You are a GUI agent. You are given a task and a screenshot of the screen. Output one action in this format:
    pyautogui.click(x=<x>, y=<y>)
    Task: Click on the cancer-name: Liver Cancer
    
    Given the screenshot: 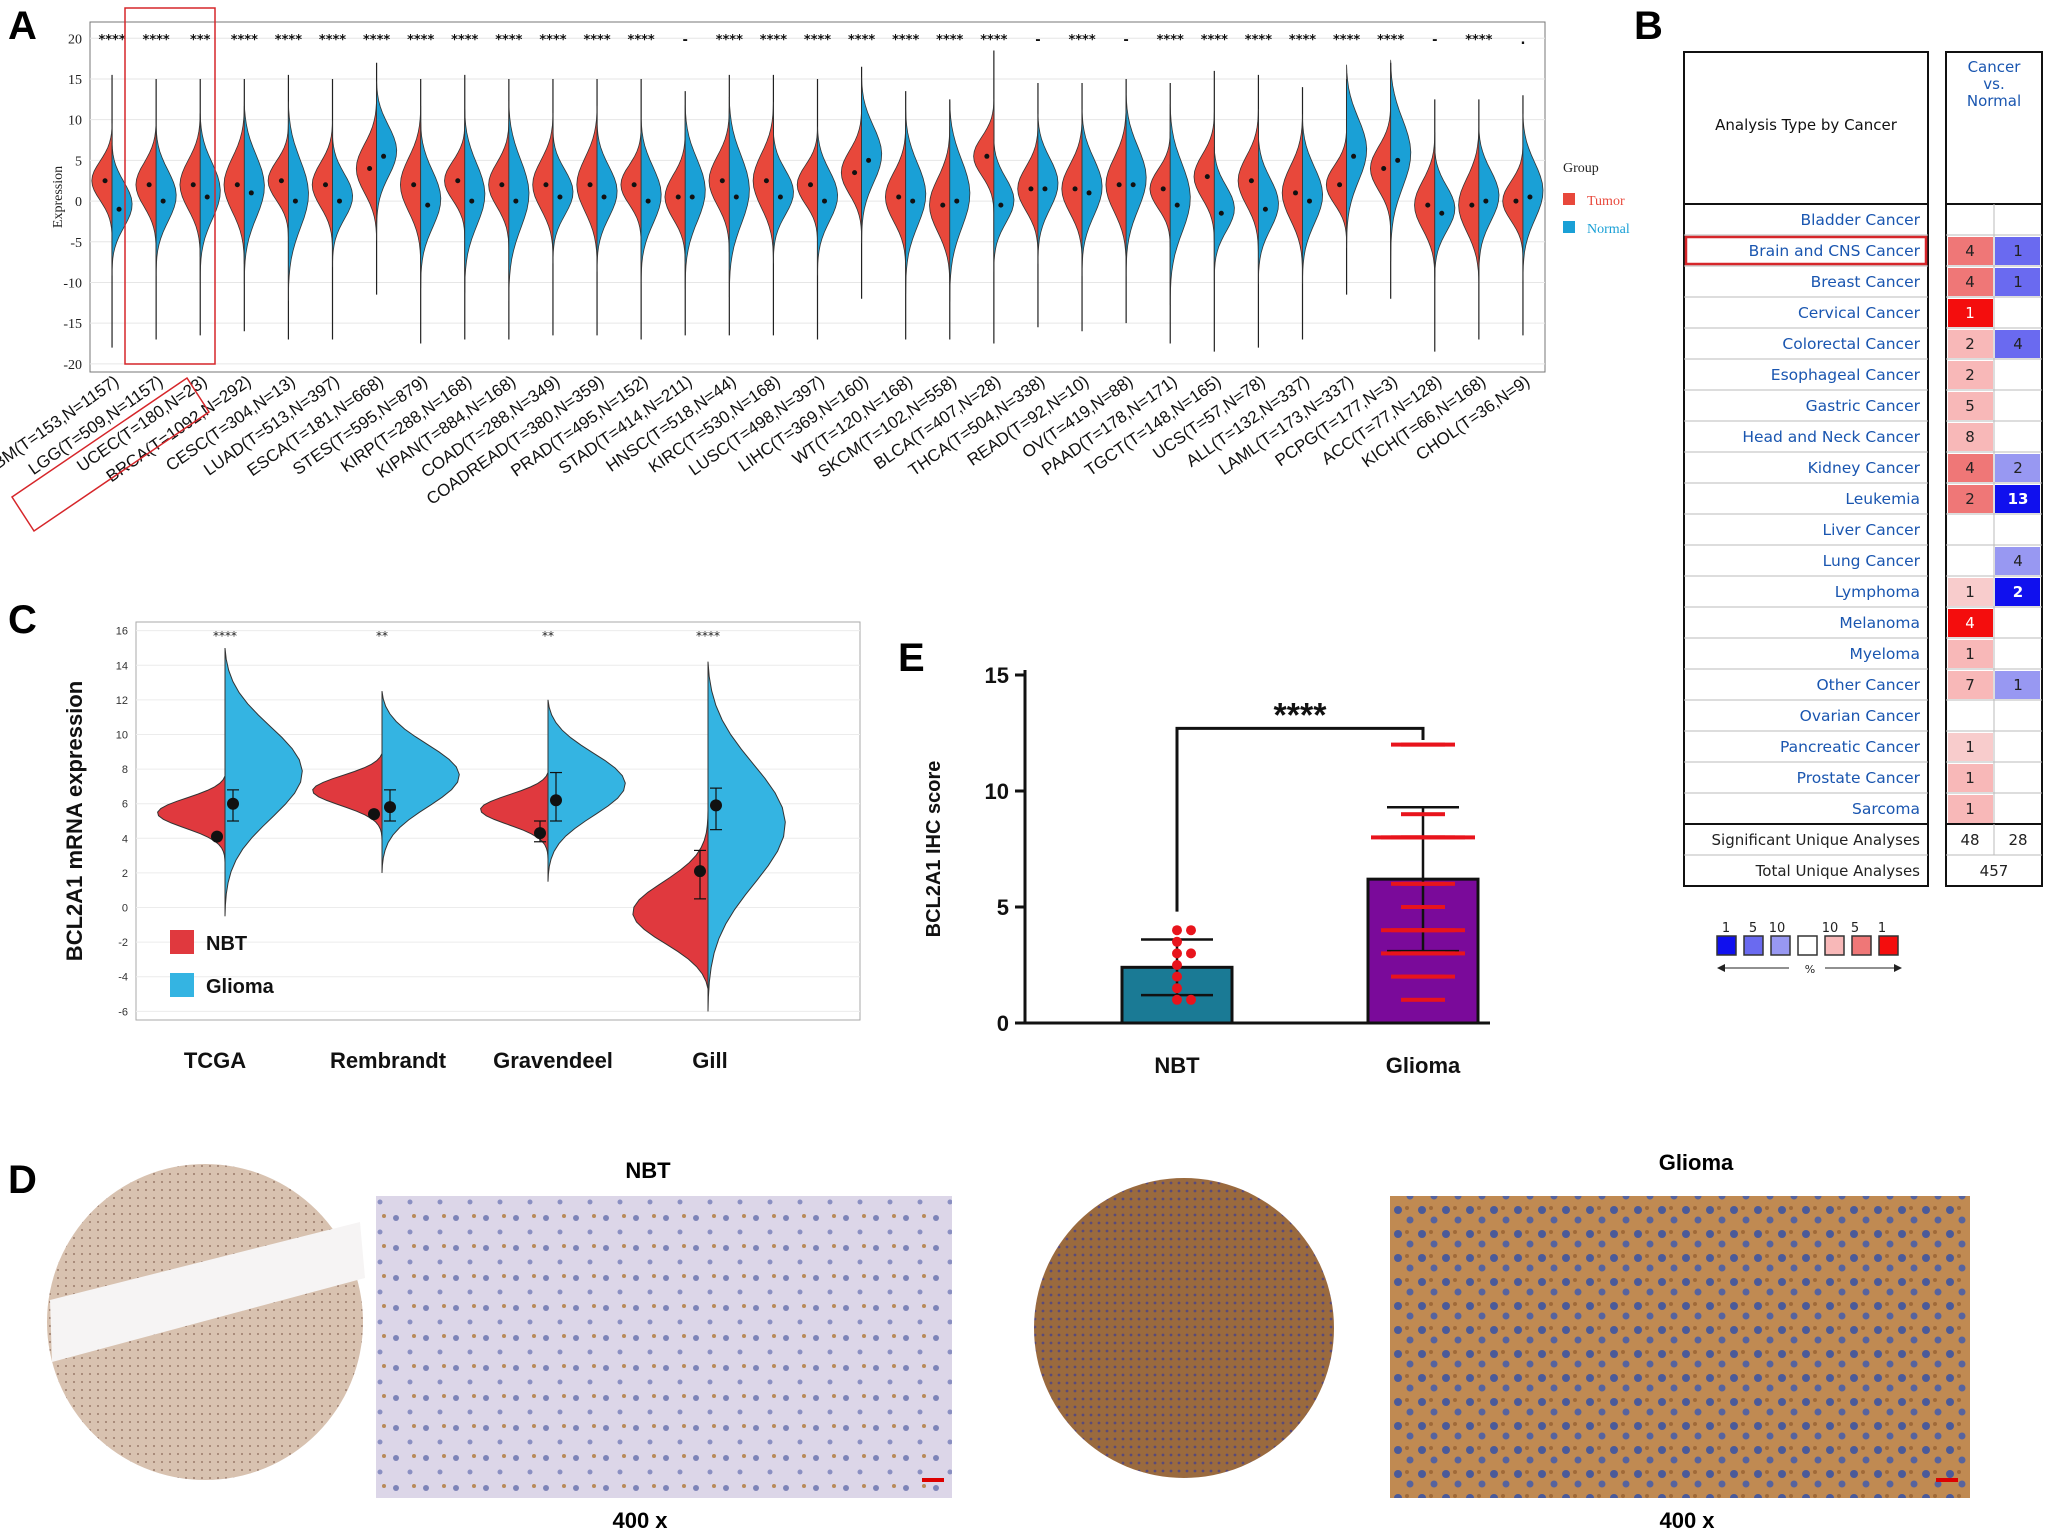 What is the action you would take?
    pyautogui.click(x=1871, y=530)
    